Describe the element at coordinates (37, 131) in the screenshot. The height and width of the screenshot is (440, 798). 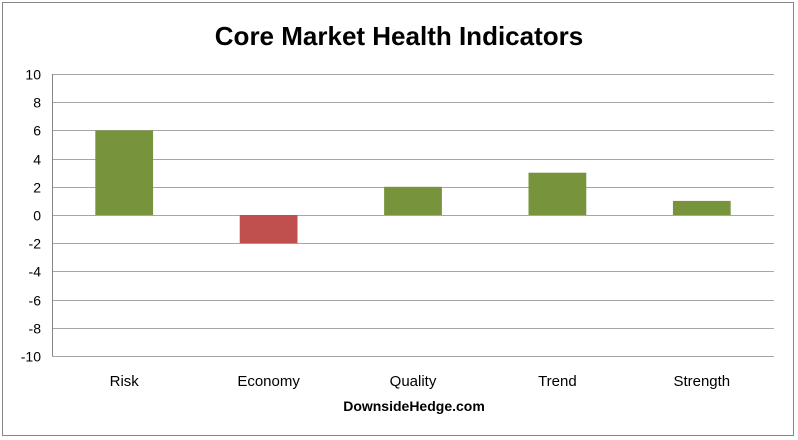
I see `y-tick-label: 6` at that location.